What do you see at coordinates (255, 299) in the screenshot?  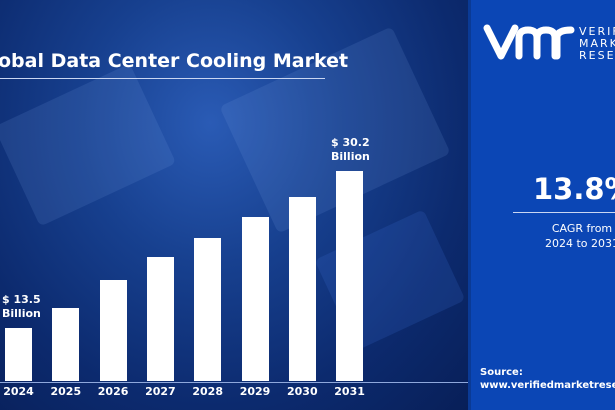 I see `bar-2029` at bounding box center [255, 299].